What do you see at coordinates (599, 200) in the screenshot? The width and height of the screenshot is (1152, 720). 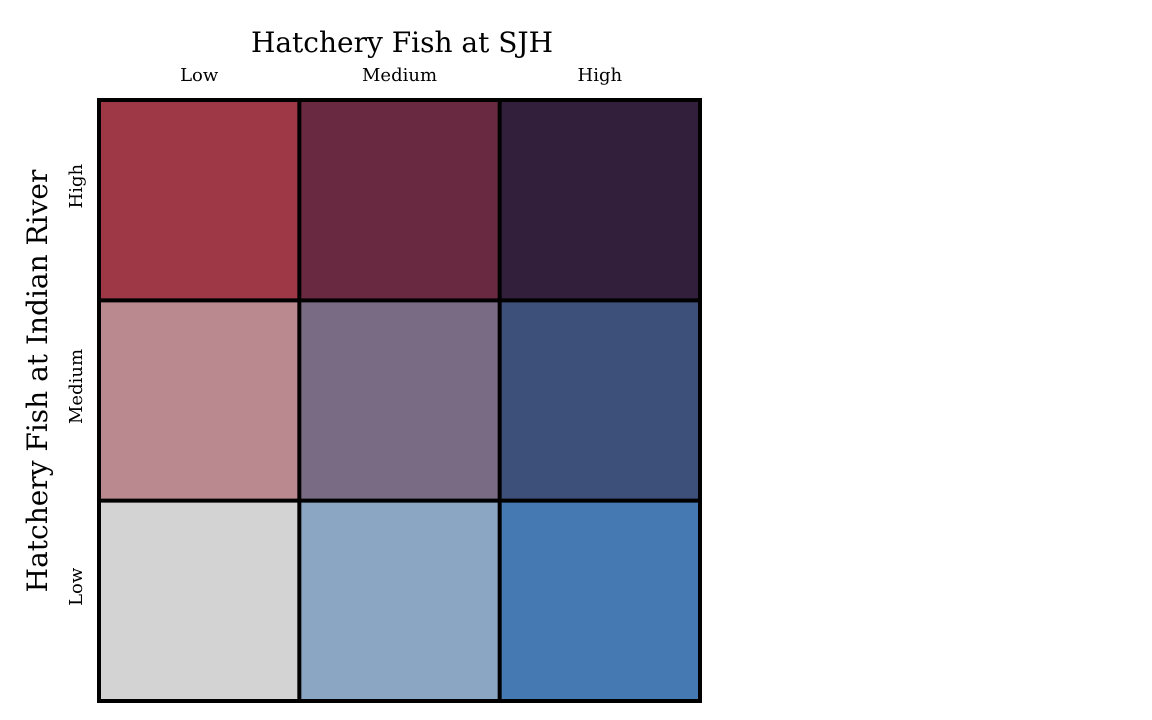 I see `legend-cell-x-high-y-high` at bounding box center [599, 200].